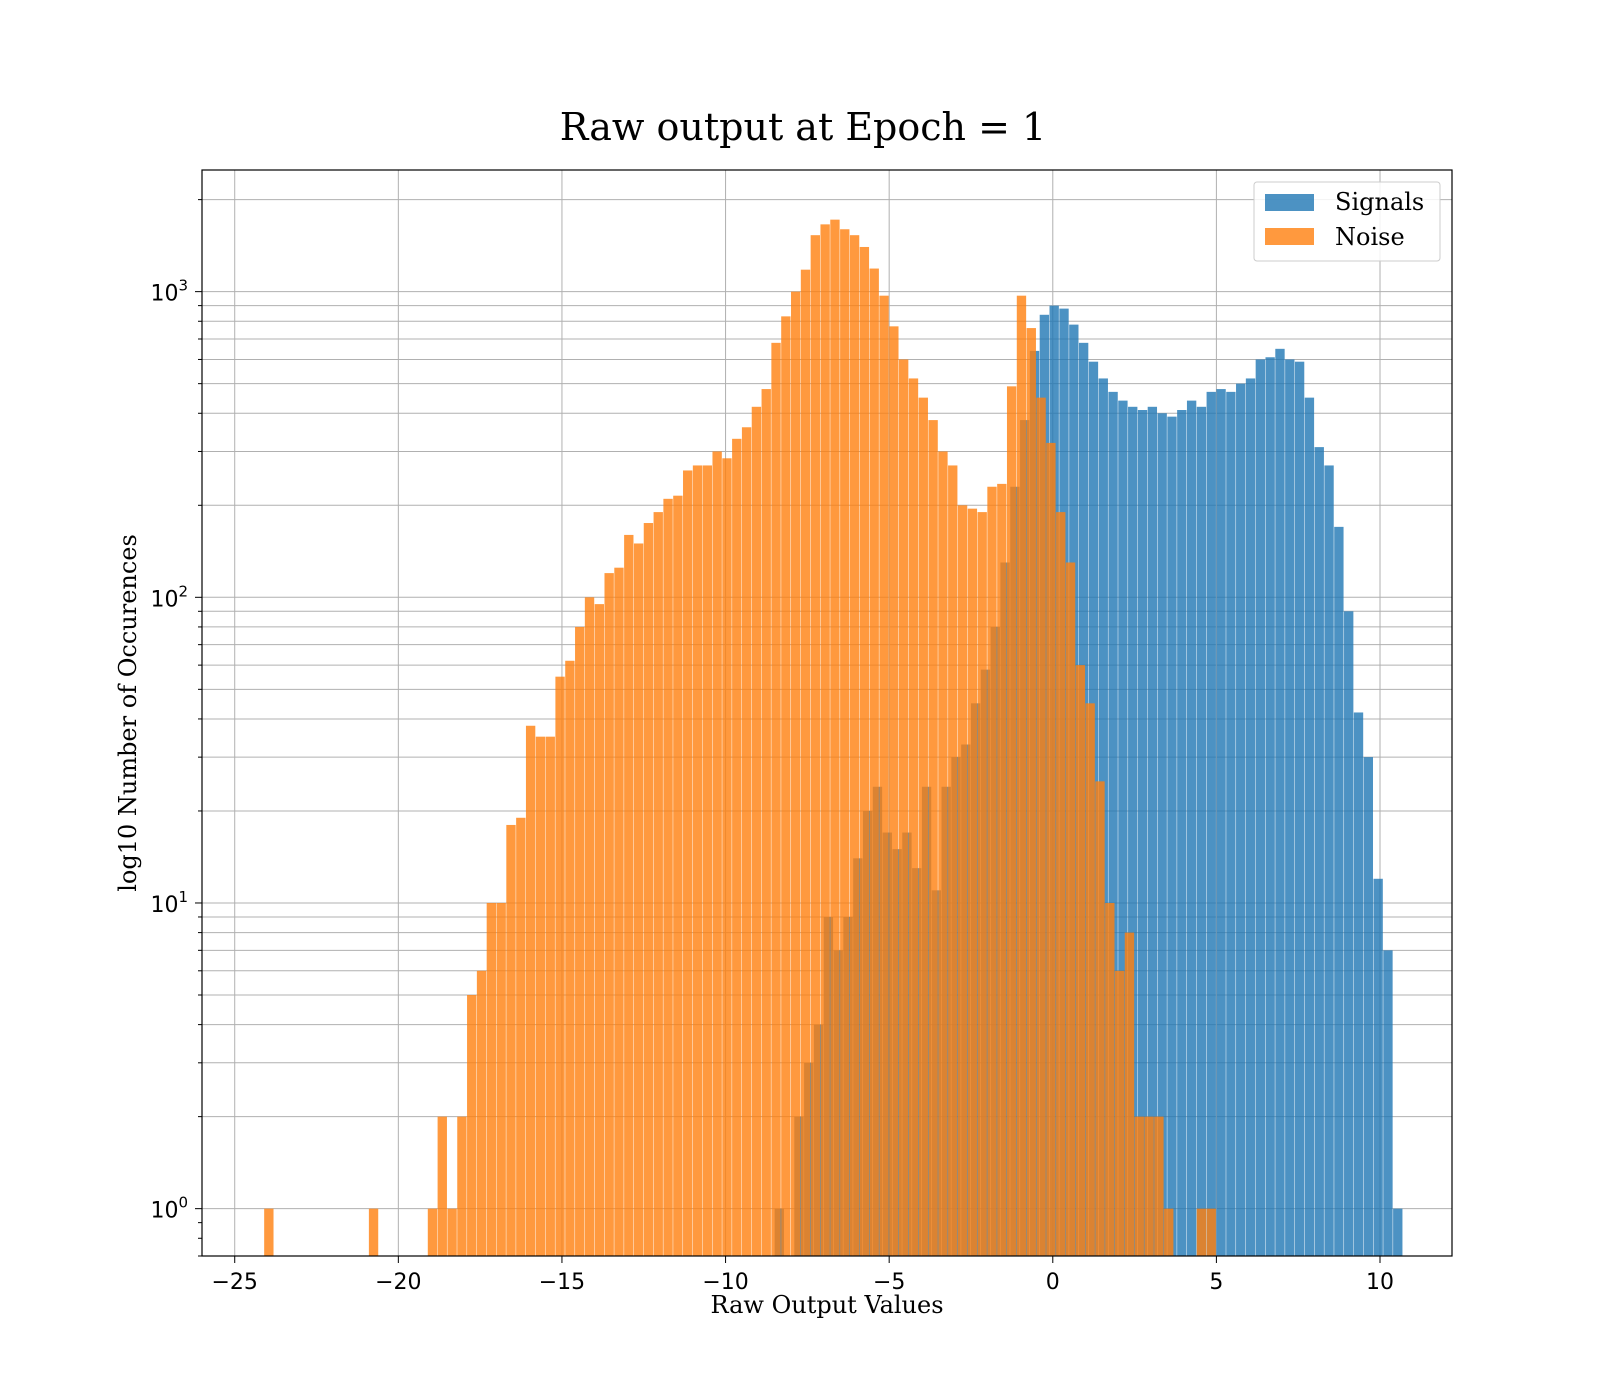 The image size is (1600, 1400). What do you see at coordinates (803, 127) in the screenshot?
I see `chart-title: Raw output at Epoch = 1` at bounding box center [803, 127].